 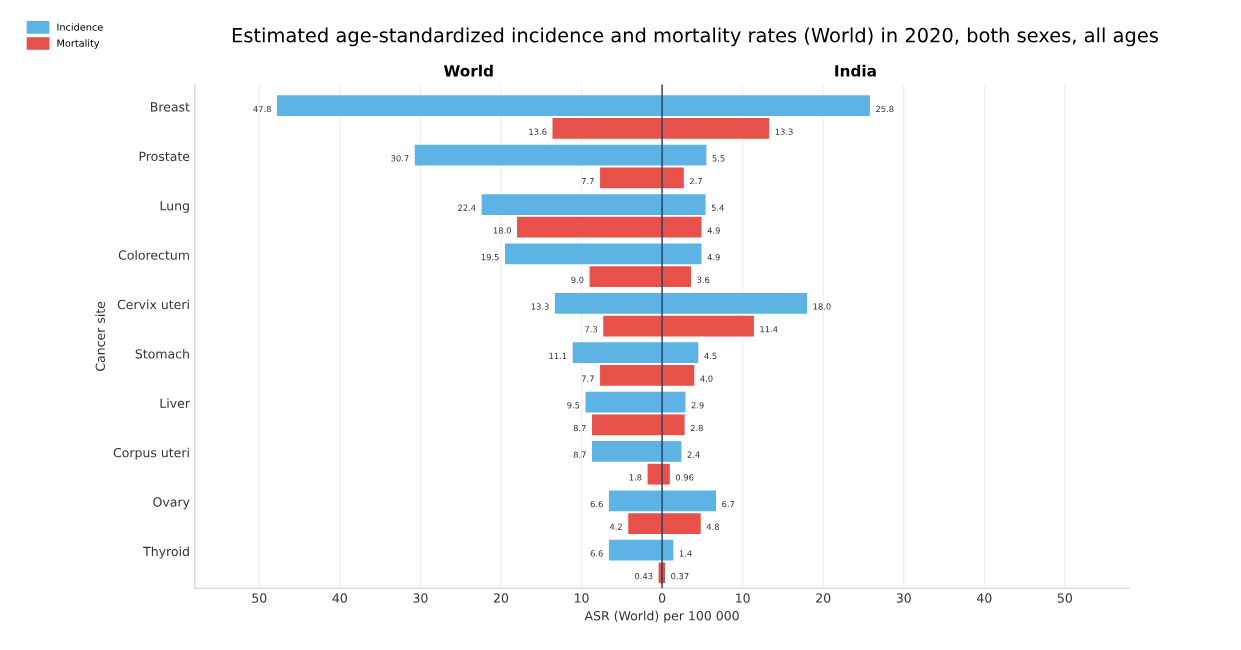 I want to click on data-label: 11.1, so click(x=558, y=355).